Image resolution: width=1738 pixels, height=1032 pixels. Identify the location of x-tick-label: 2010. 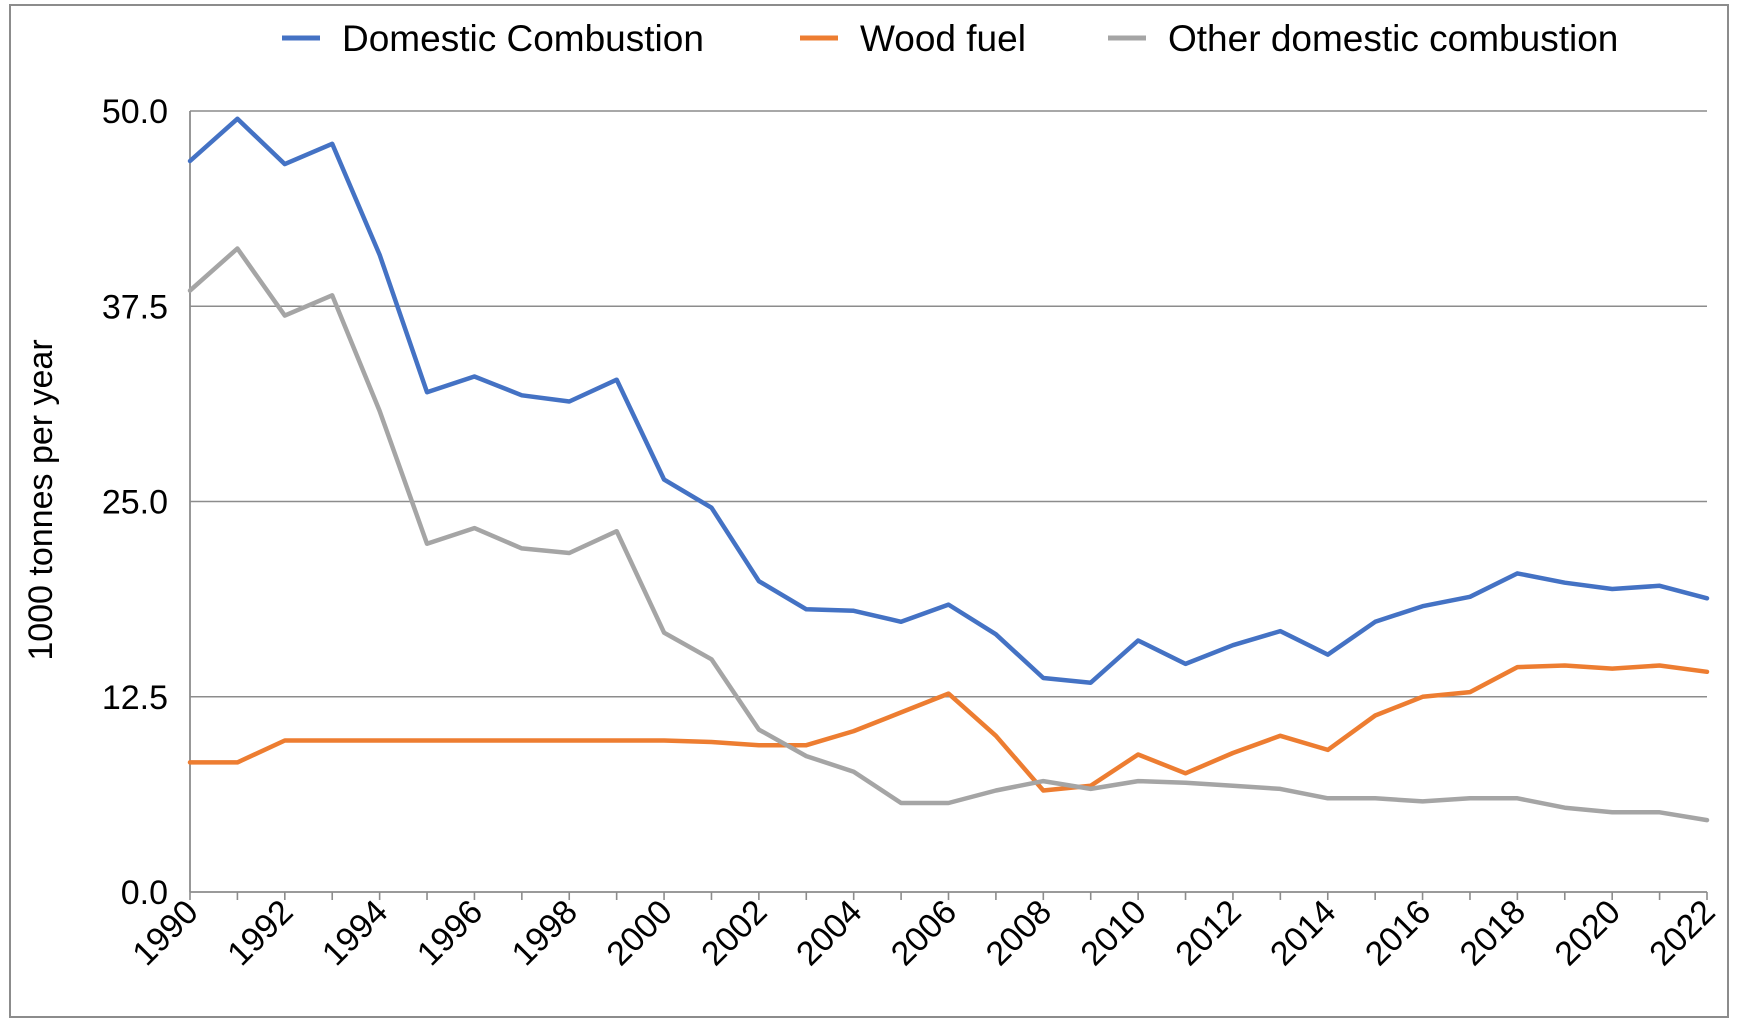
(1113, 933).